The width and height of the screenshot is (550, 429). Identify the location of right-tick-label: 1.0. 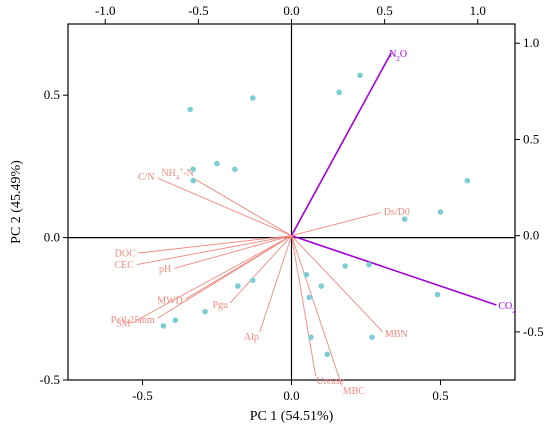
(531, 42).